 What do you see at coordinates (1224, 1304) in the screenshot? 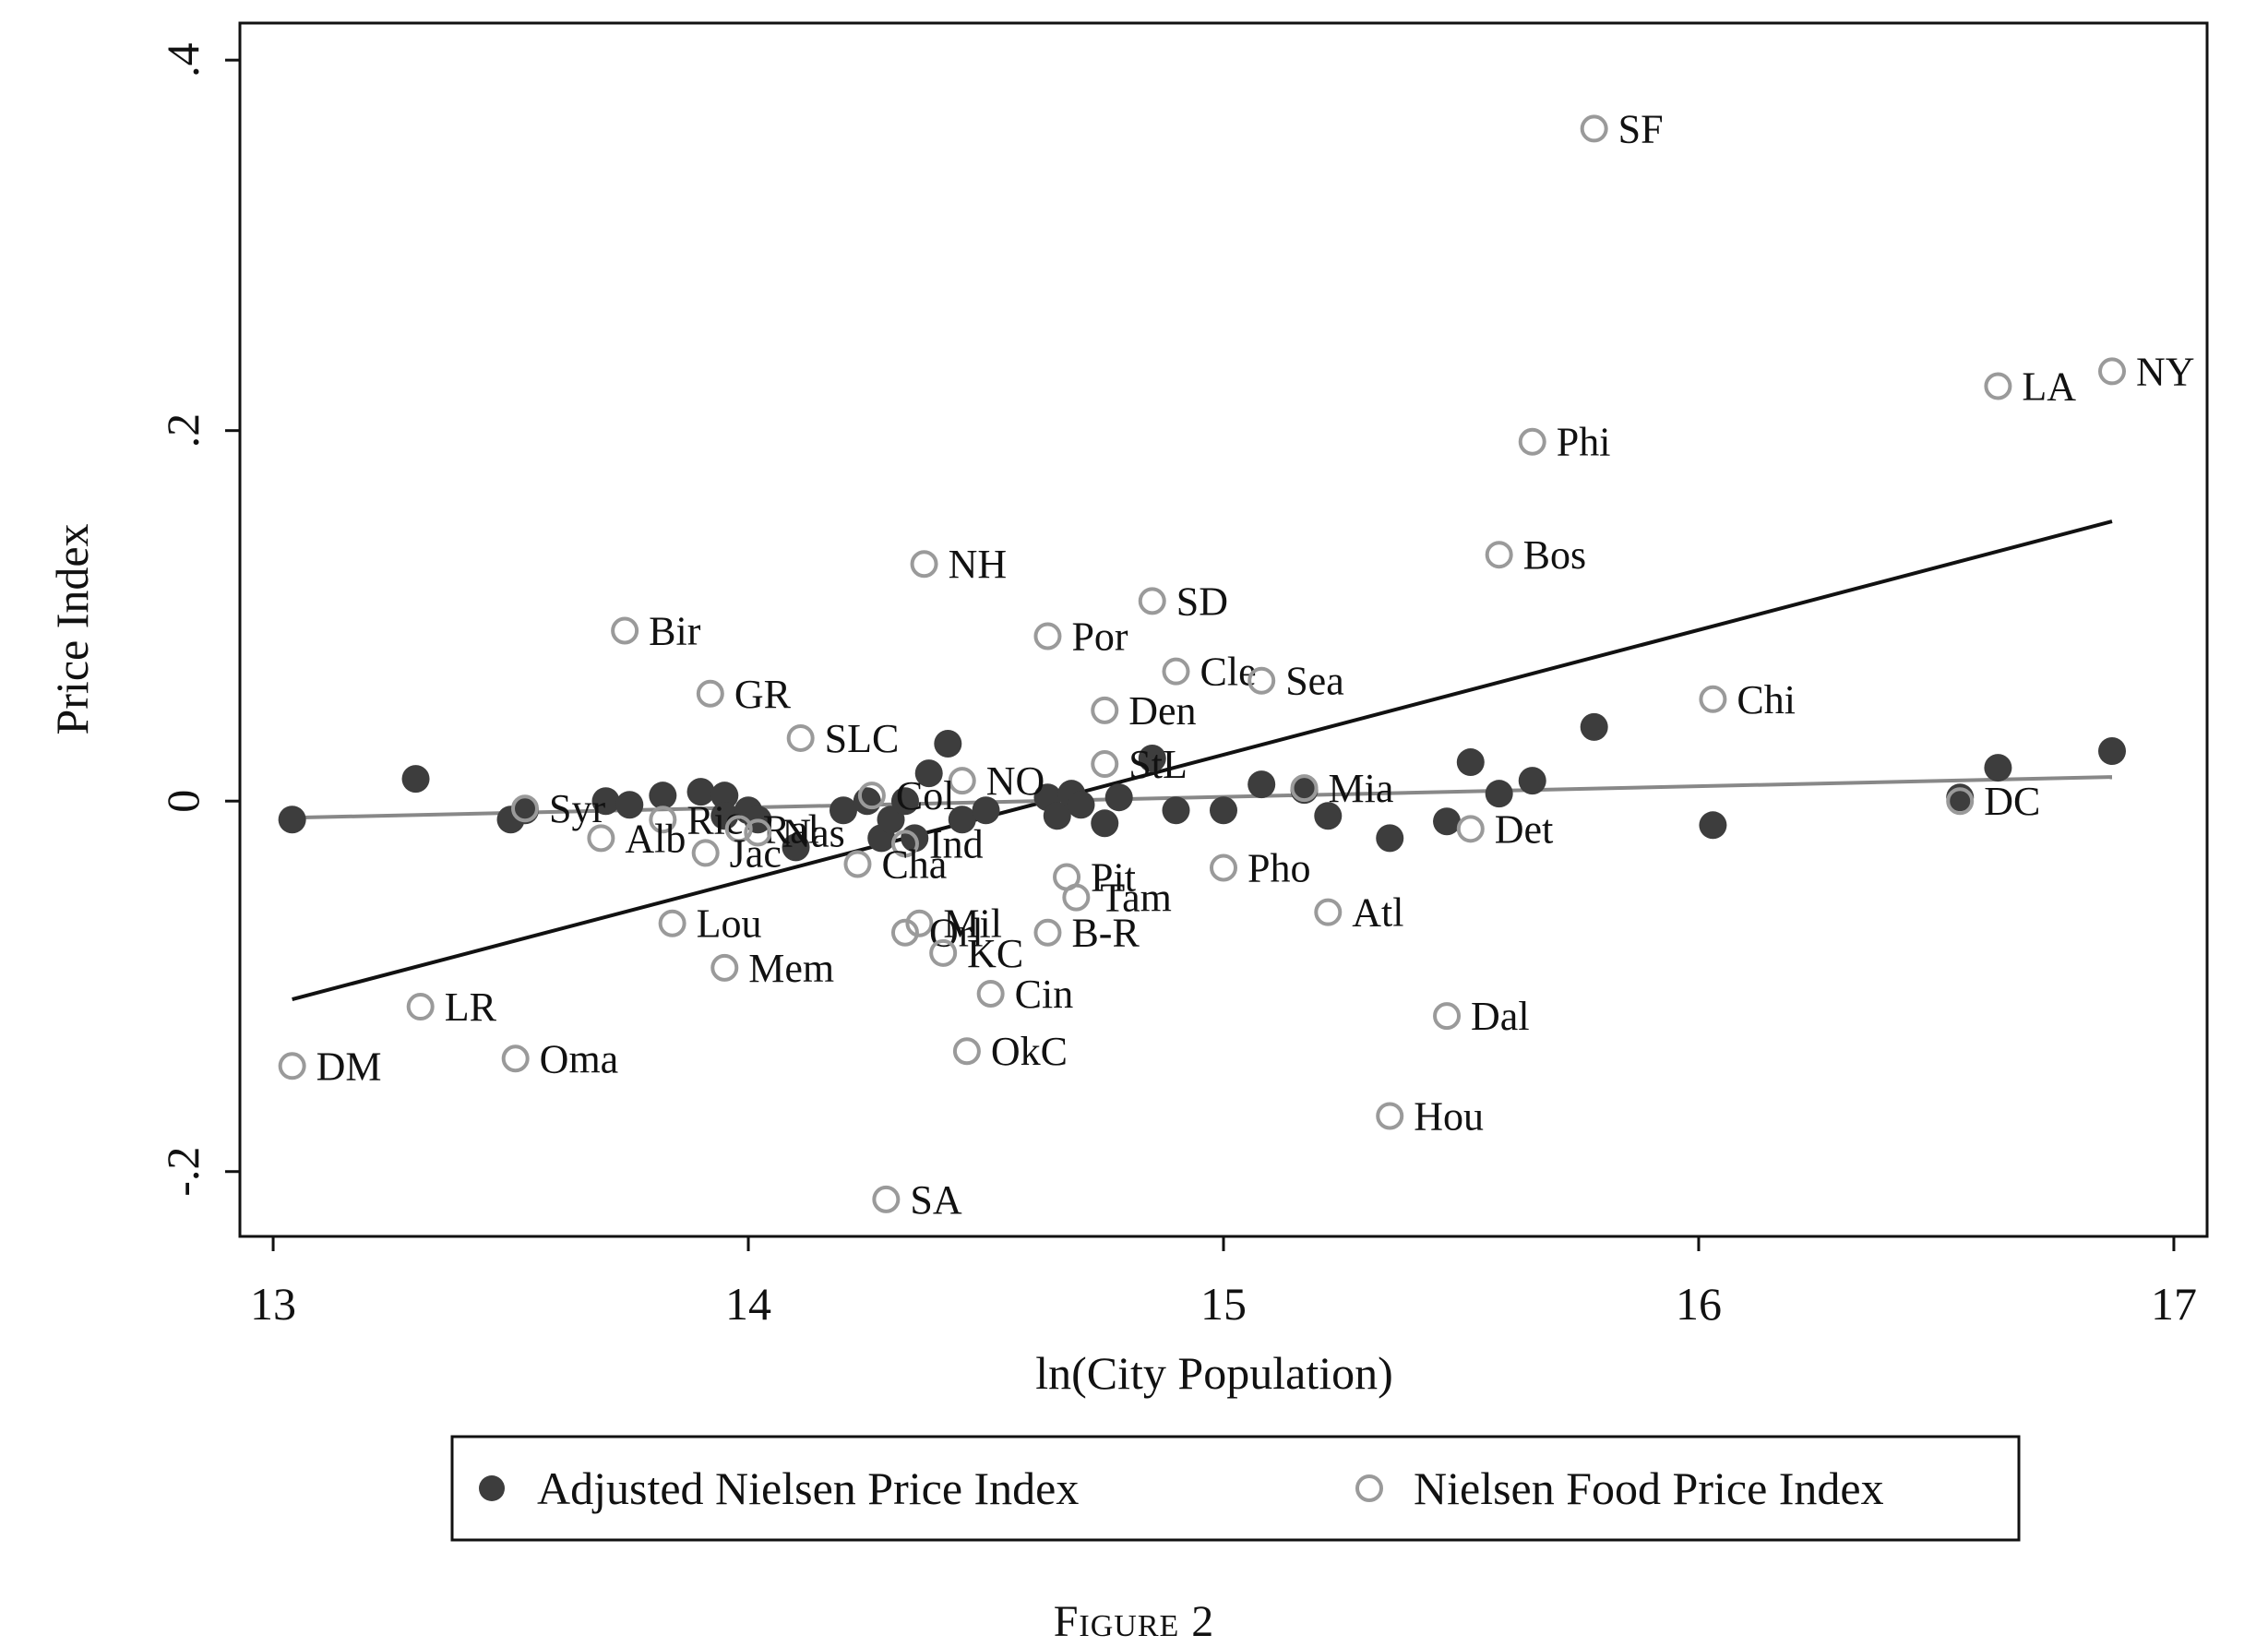
I see `x-tick-label: 15` at bounding box center [1224, 1304].